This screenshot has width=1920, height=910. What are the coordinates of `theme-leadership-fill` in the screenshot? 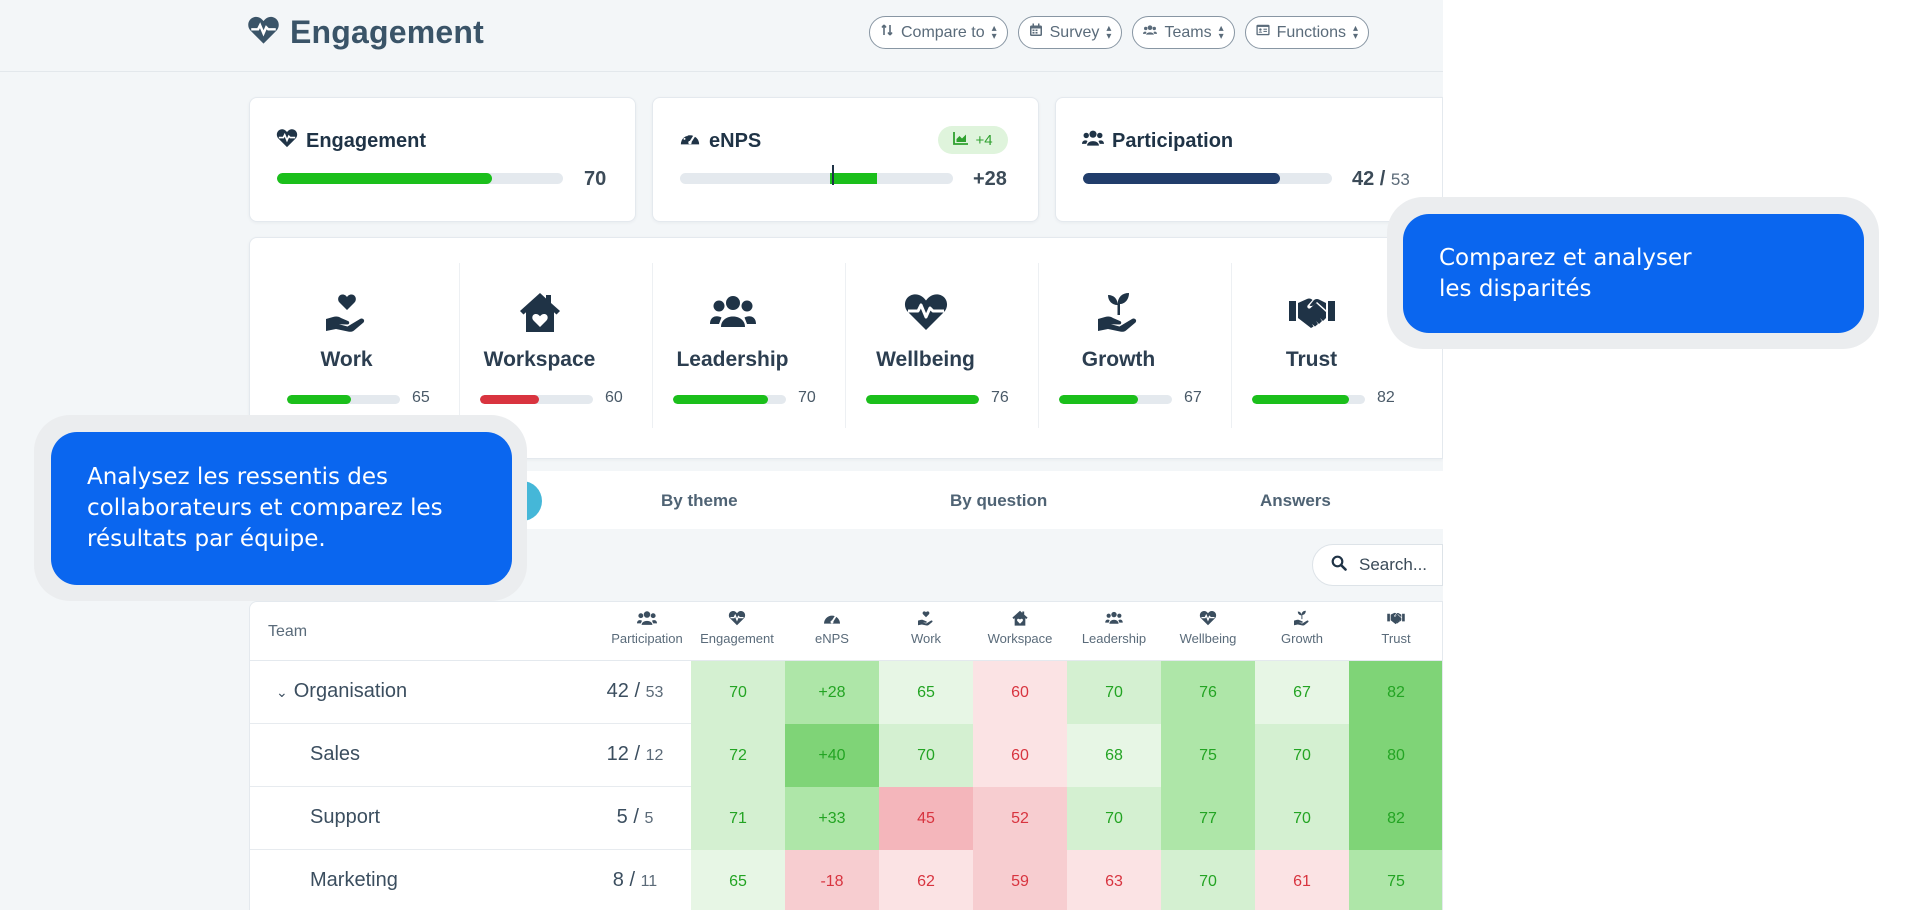 It's located at (720, 399).